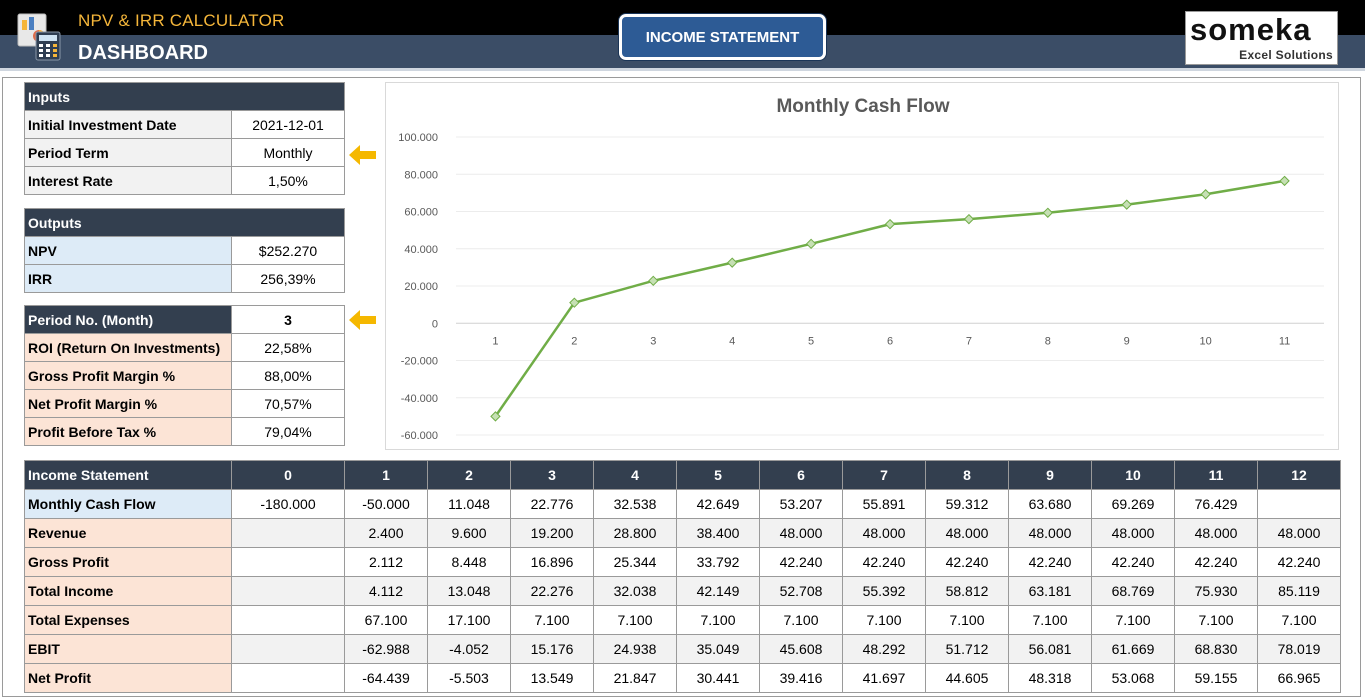 Image resolution: width=1365 pixels, height=700 pixels. What do you see at coordinates (635, 591) in the screenshot?
I see `table-cell: 32.038` at bounding box center [635, 591].